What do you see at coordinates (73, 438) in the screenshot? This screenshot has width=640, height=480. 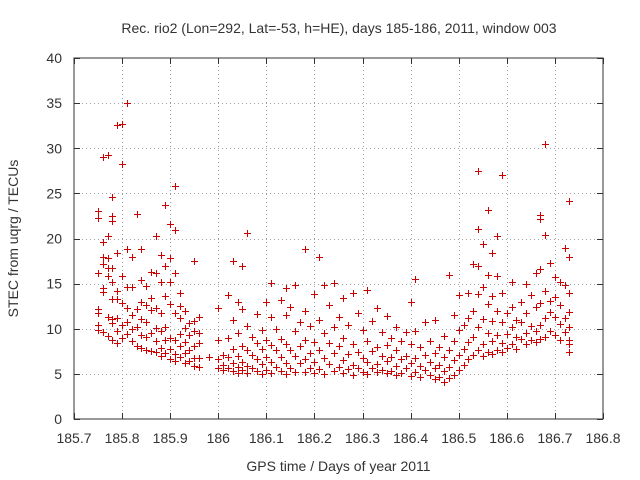 I see `x-tick-label: 185.7` at bounding box center [73, 438].